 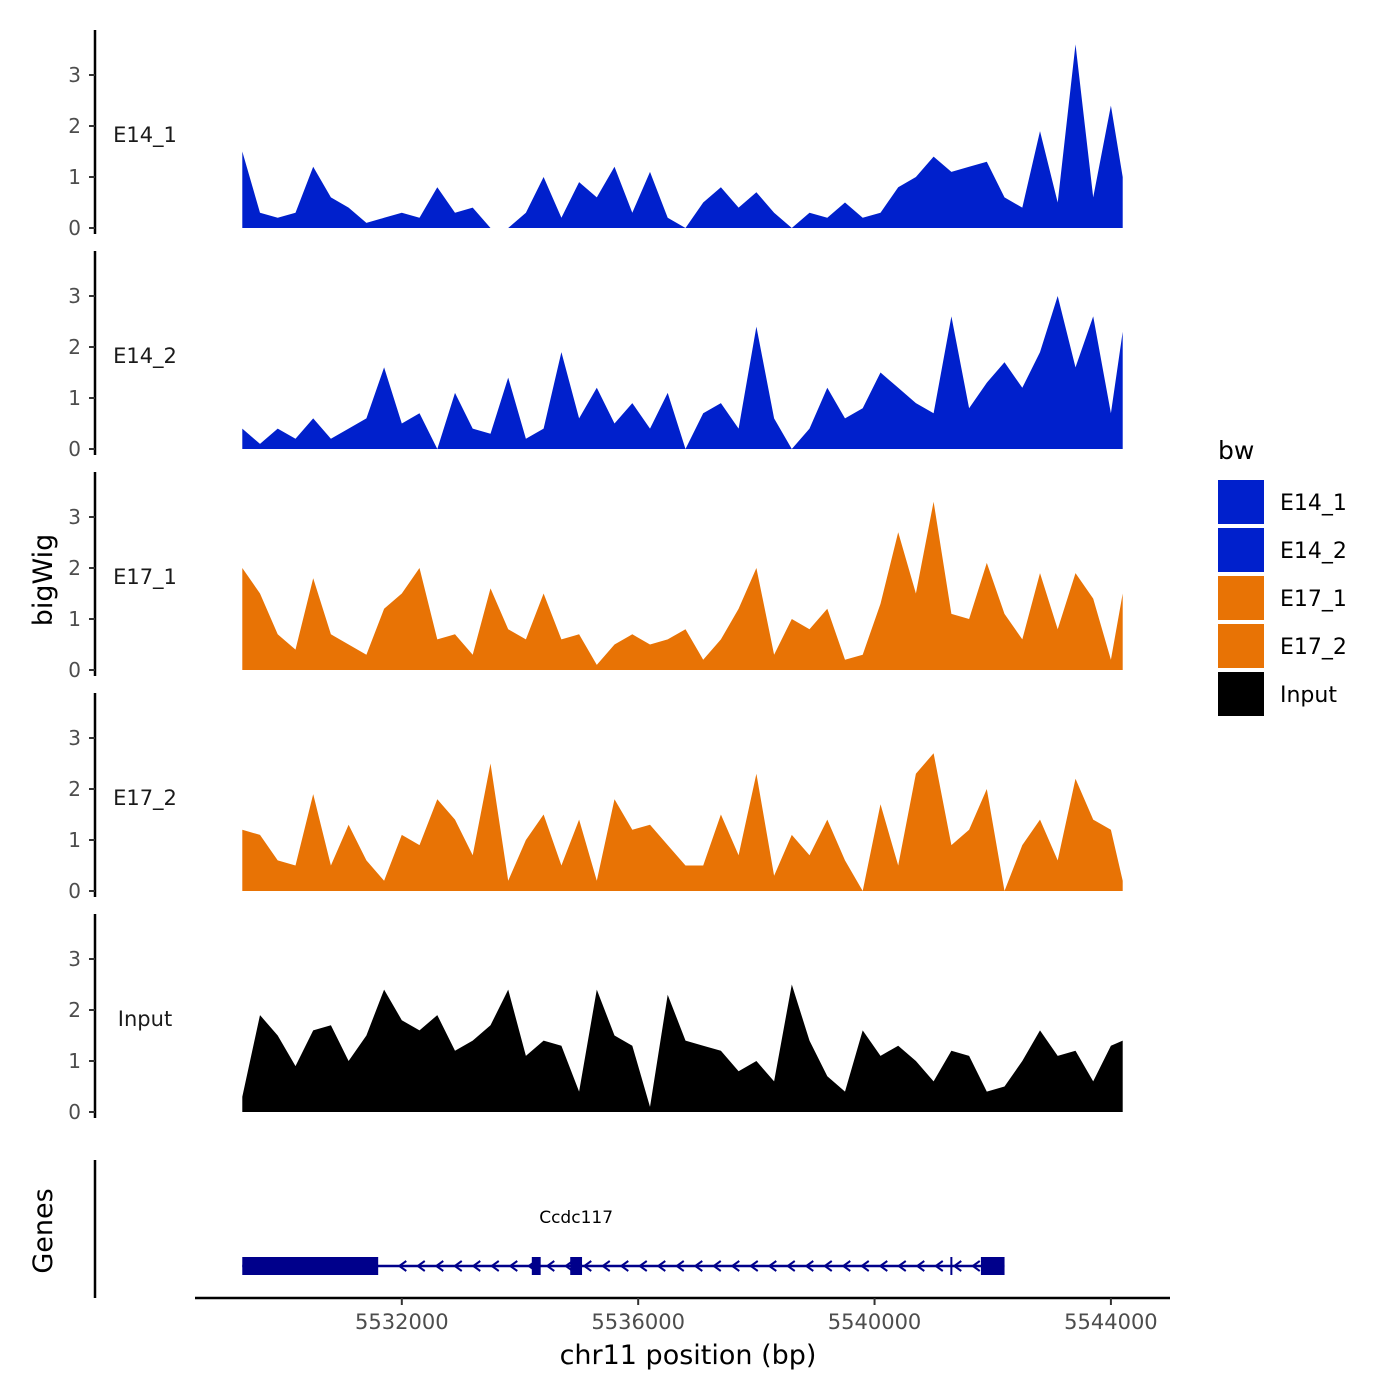 I want to click on legend-item-e14-1: E14_1, so click(x=1282, y=502).